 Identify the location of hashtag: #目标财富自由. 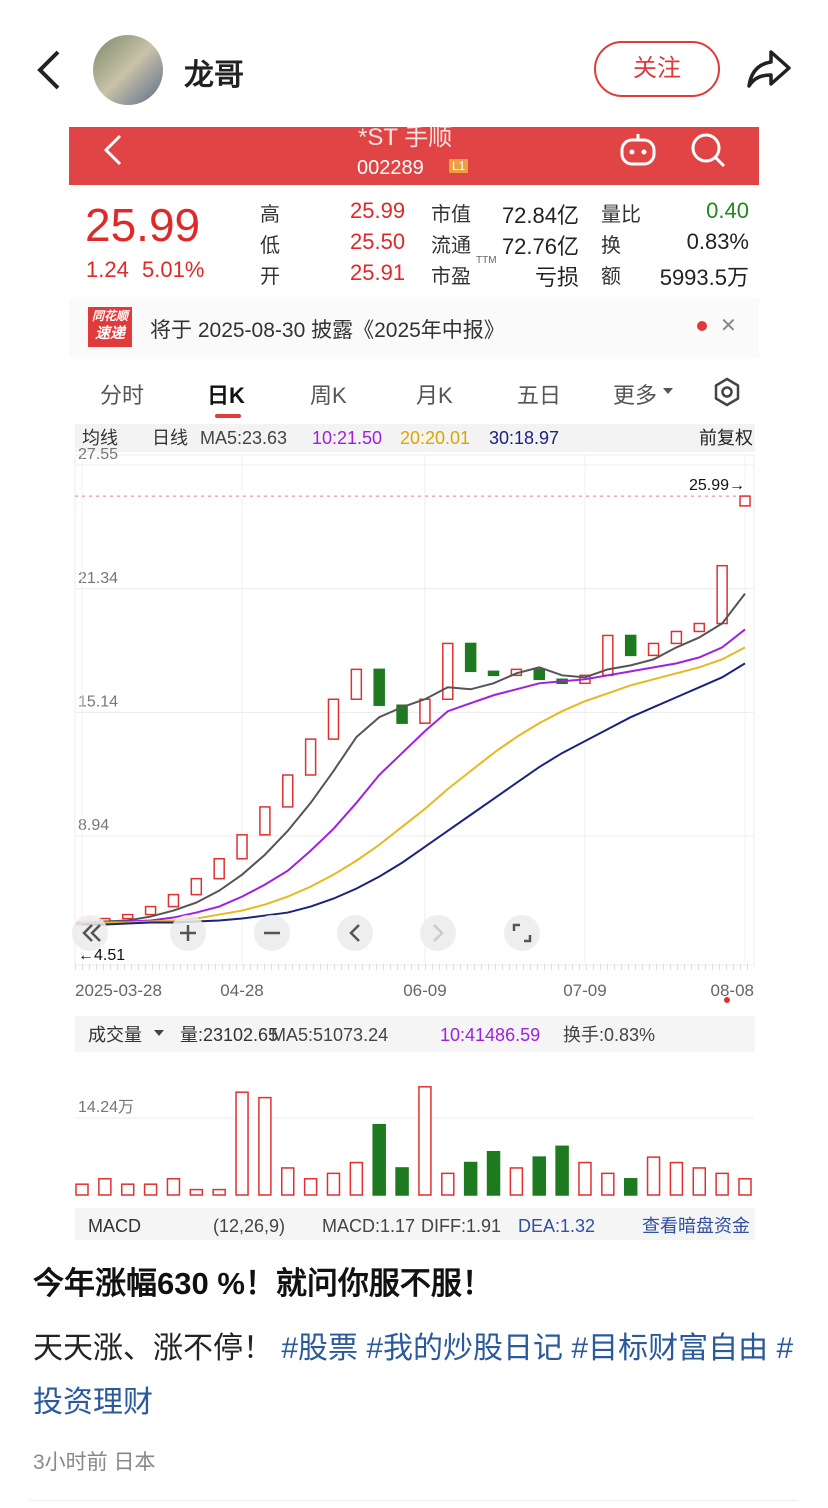
(670, 1348).